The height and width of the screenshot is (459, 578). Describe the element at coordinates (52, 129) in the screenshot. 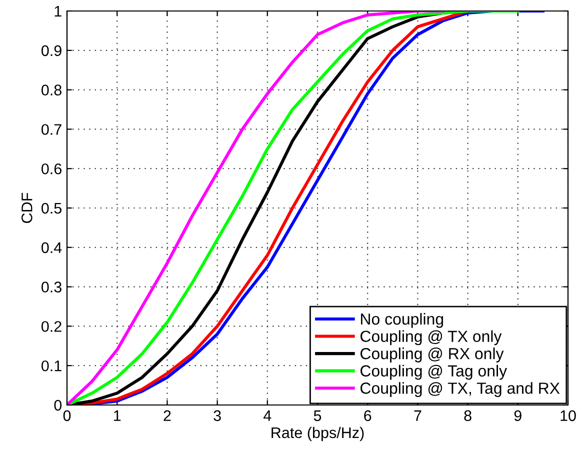

I see `y-tick-label: 0.7` at that location.